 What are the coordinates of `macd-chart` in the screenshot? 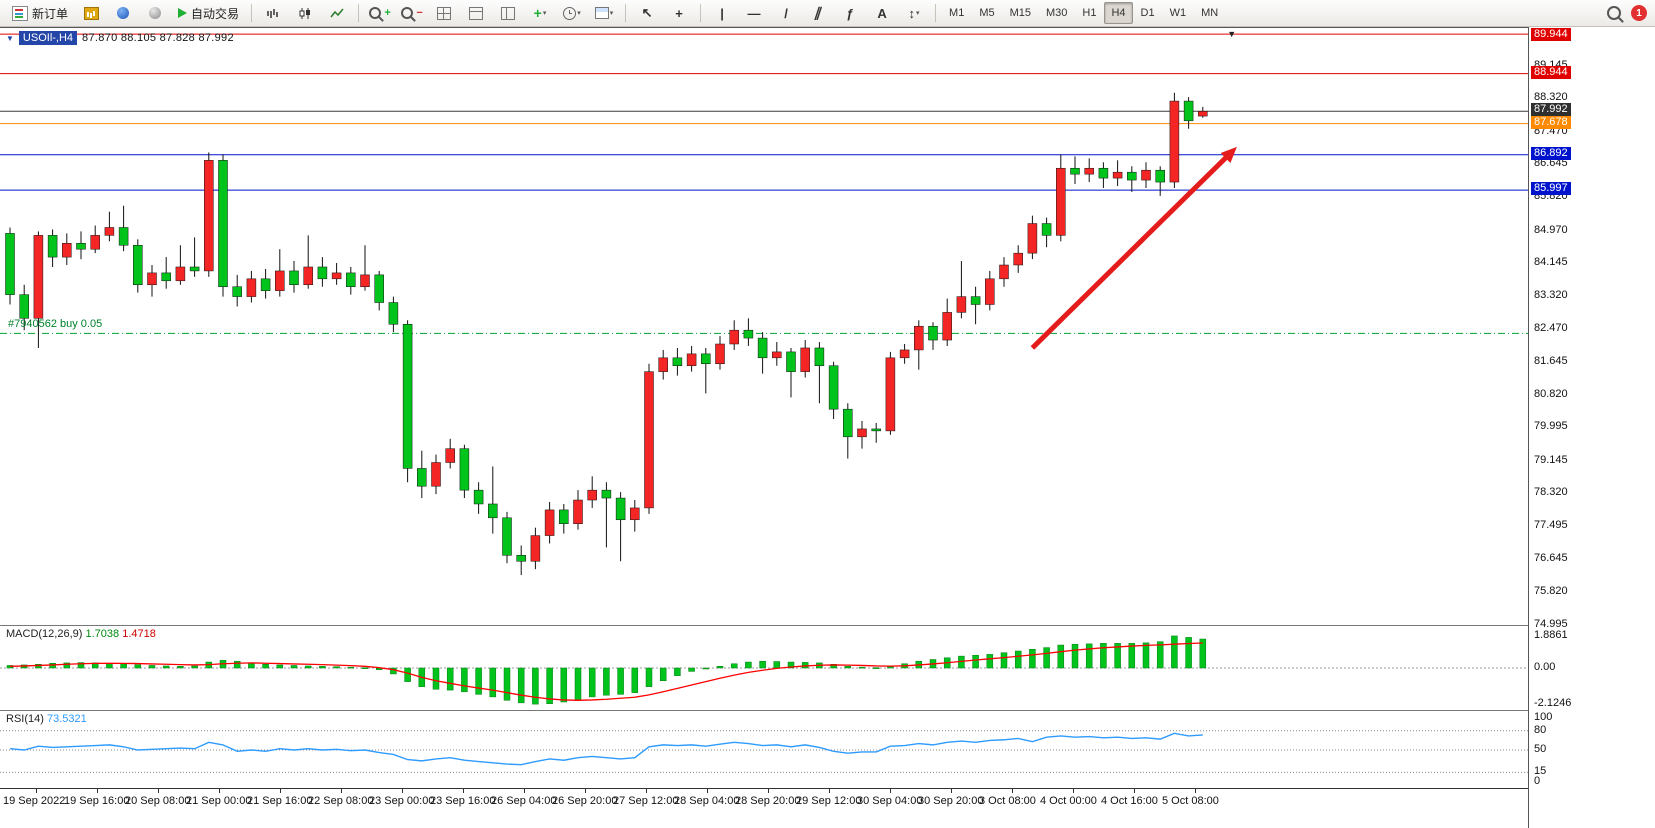 It's located at (764, 670).